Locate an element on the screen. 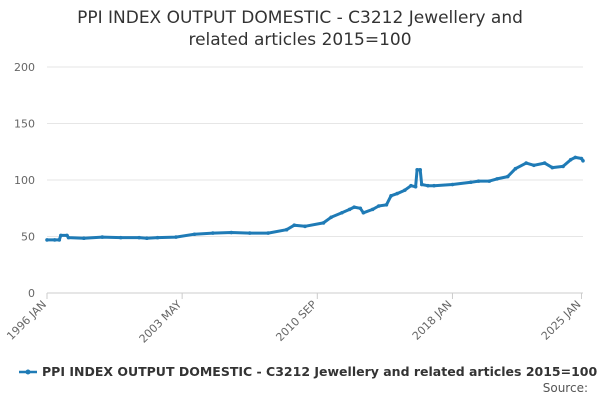 This screenshot has height=400, width=600. x-tick-label: 1996 JAN is located at coordinates (26, 320).